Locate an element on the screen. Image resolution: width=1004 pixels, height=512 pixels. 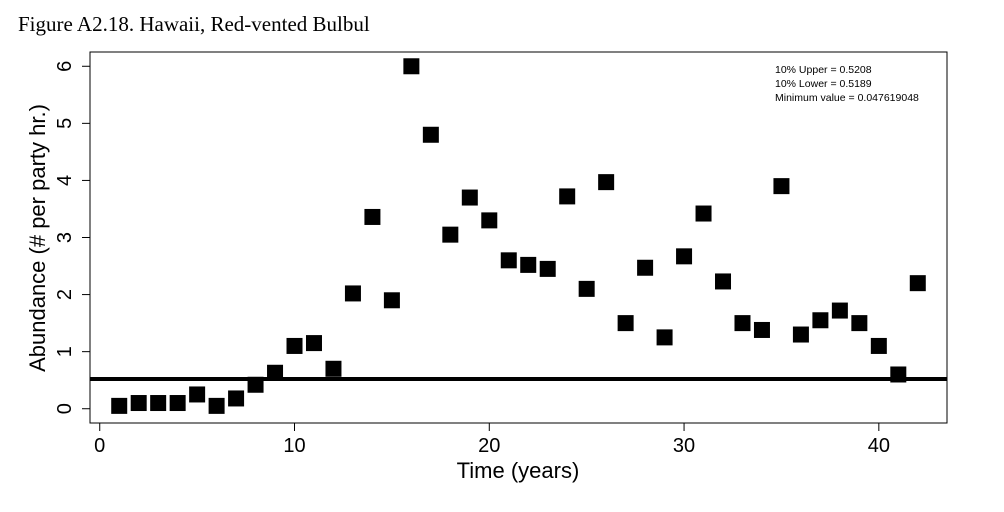
x-tick-label: 40 is located at coordinates (879, 446).